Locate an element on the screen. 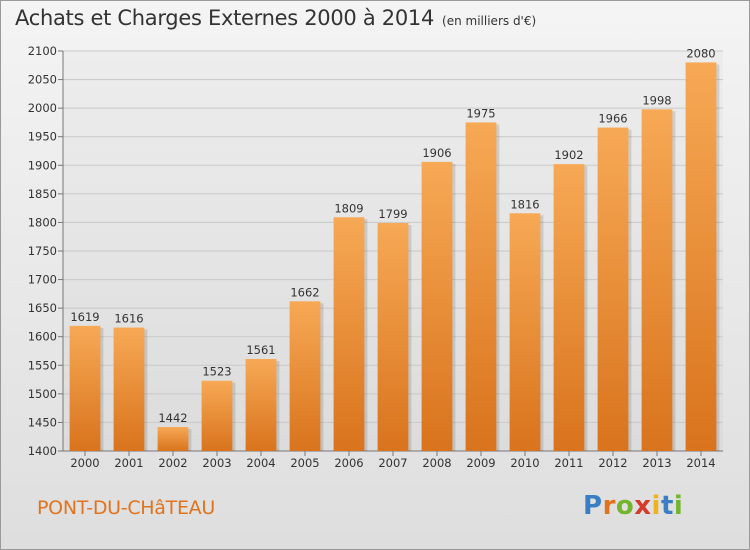 Image resolution: width=750 pixels, height=550 pixels. proxiti-logo: Proxiti is located at coordinates (633, 506).